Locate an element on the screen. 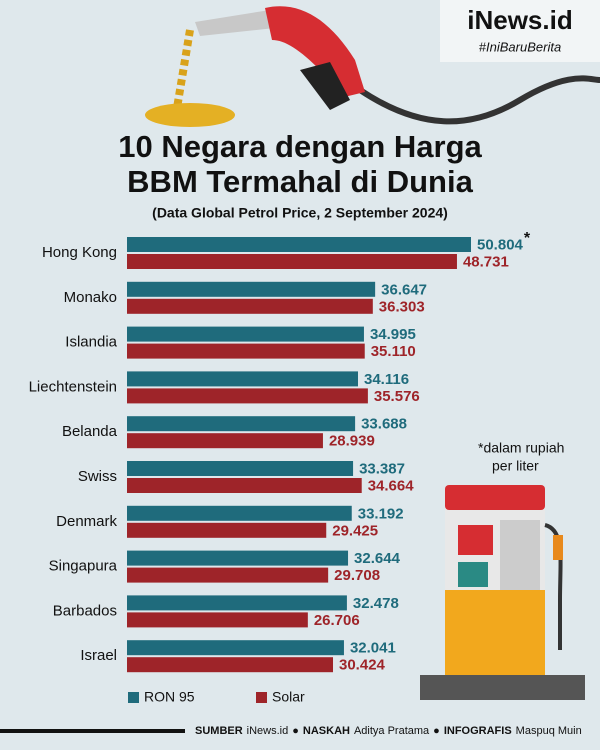 This screenshot has height=750, width=600. value-label: 34.664 is located at coordinates (391, 485).